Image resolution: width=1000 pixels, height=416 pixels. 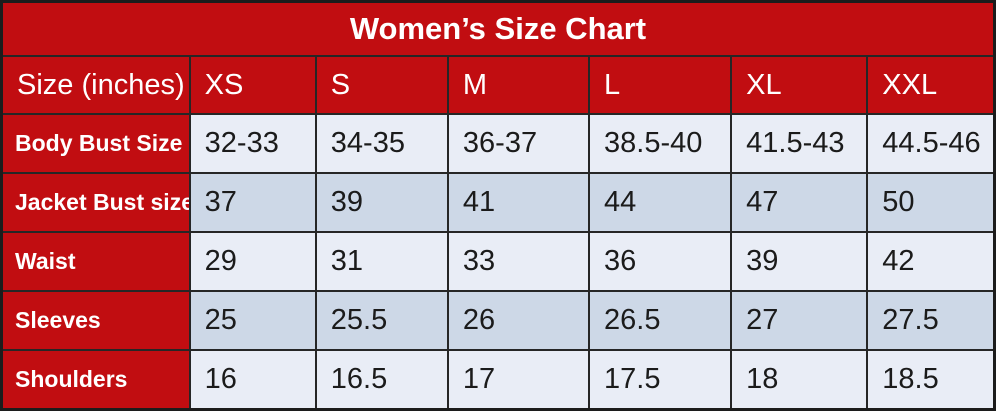 I want to click on header-cell-size-inches: Size (inches), so click(x=95, y=85).